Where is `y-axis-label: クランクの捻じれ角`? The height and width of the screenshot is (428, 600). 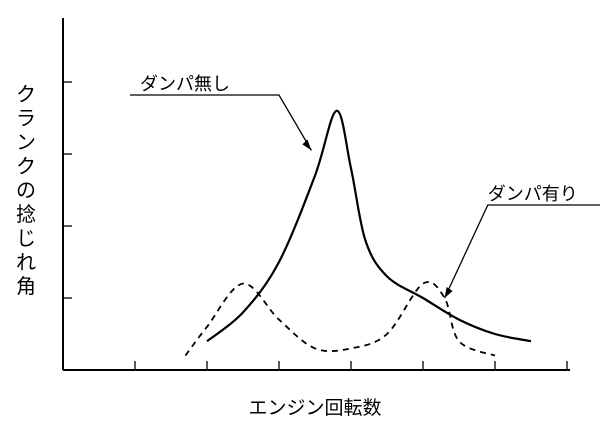 y-axis-label: クランクの捻じれ角 is located at coordinates (26, 190).